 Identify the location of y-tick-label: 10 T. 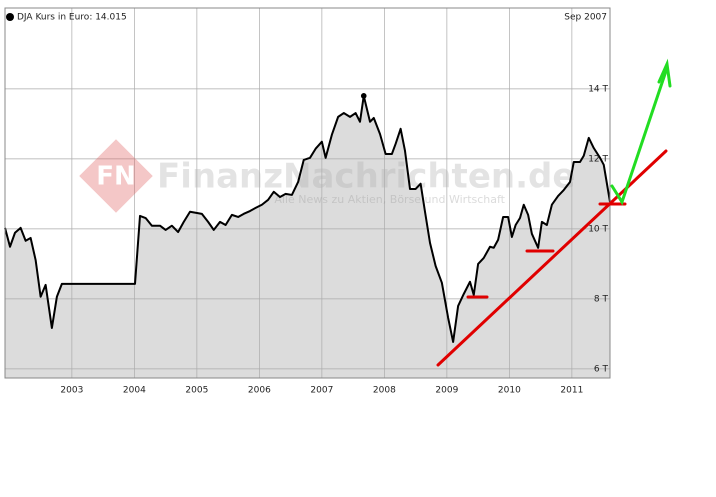
(598, 229).